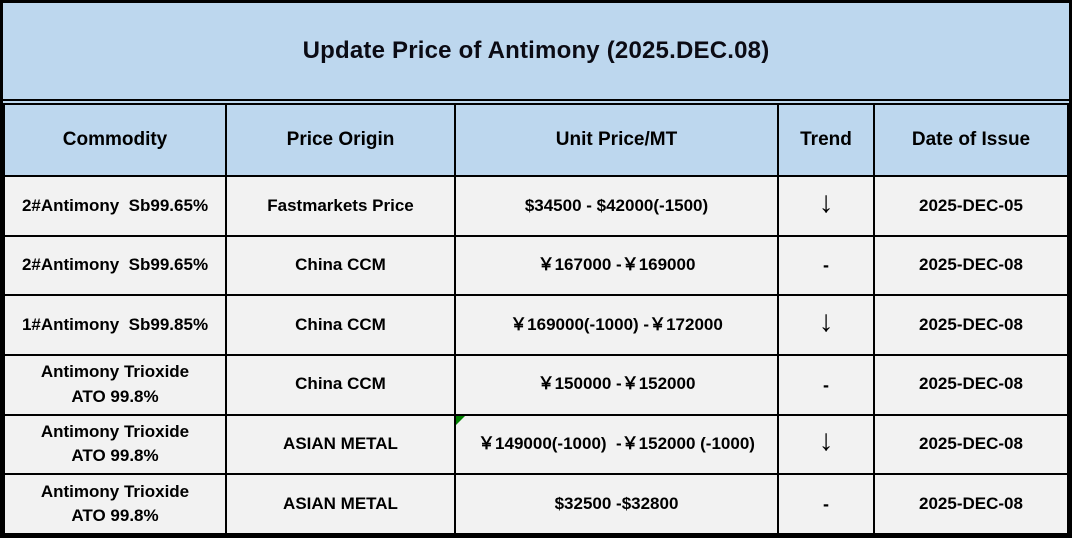  Describe the element at coordinates (616, 444) in the screenshot. I see `unit-price-cell: ￥149000(-1000) -￥152000 (-1000)` at that location.